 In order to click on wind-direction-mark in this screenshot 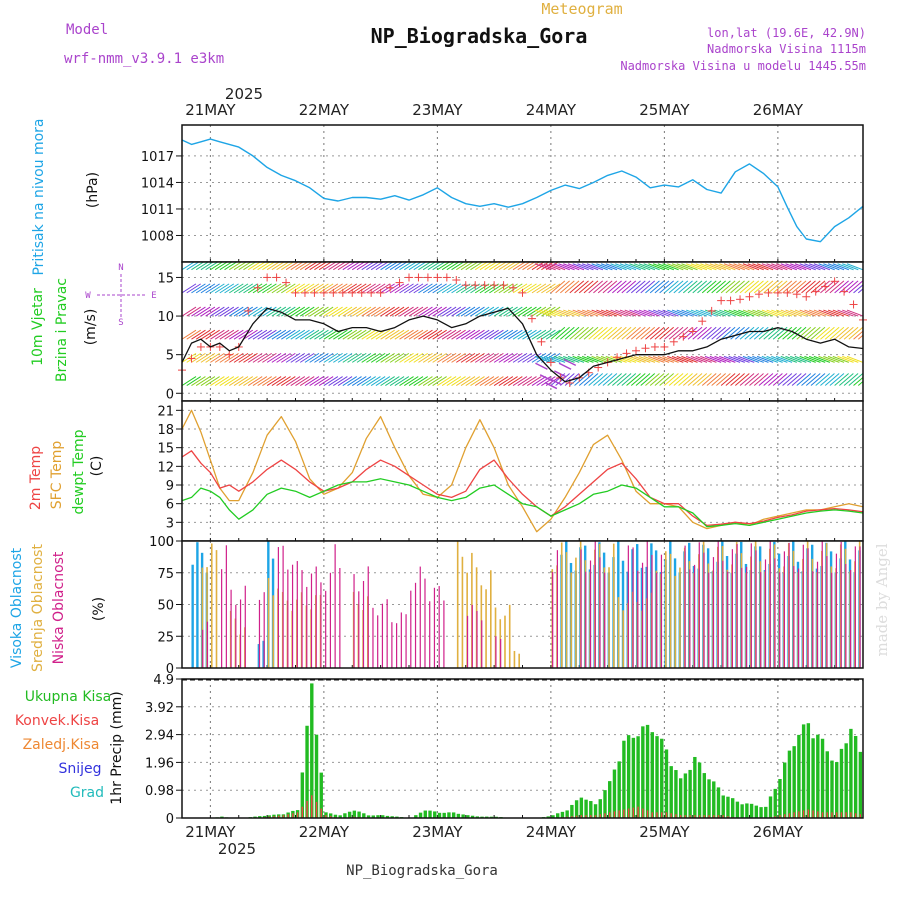, I will do `click(551, 385)`.